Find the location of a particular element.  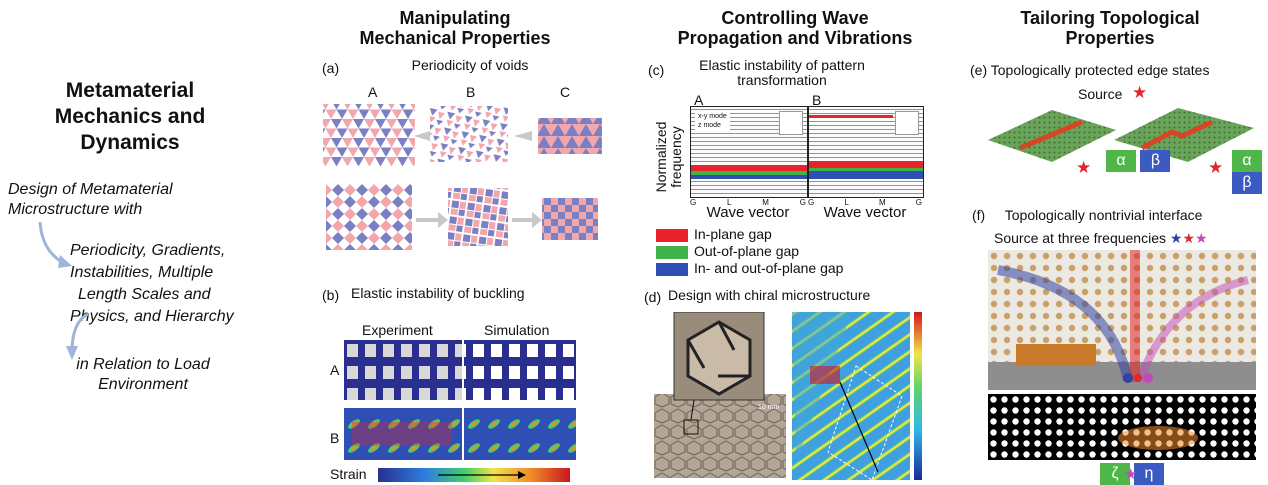

simulation-lattice is located at coordinates (1122, 427).